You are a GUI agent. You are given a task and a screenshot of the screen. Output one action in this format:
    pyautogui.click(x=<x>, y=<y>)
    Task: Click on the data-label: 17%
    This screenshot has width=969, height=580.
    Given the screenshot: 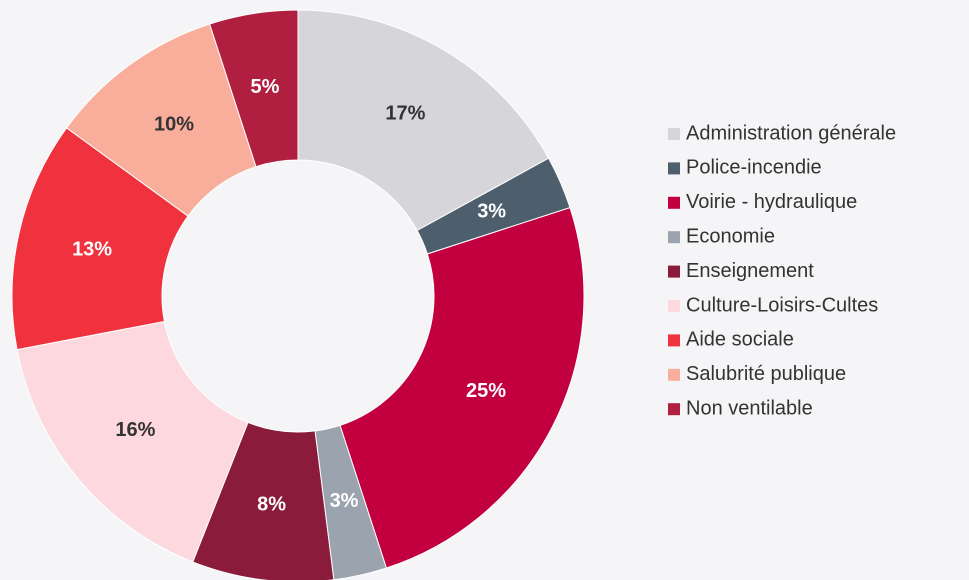 What is the action you would take?
    pyautogui.click(x=405, y=114)
    